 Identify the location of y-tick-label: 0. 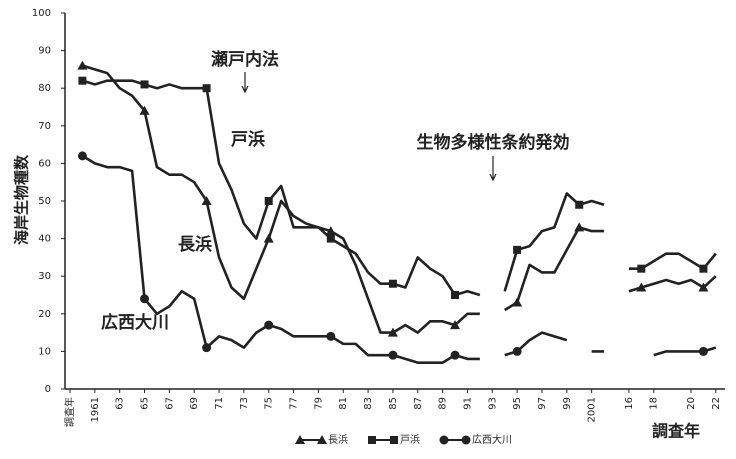
(48, 389).